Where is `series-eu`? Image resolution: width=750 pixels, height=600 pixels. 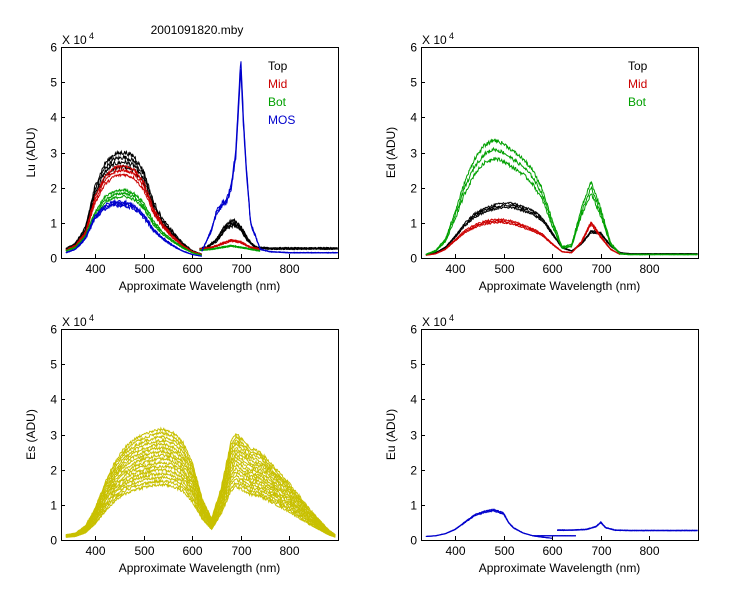 series-eu is located at coordinates (561, 523).